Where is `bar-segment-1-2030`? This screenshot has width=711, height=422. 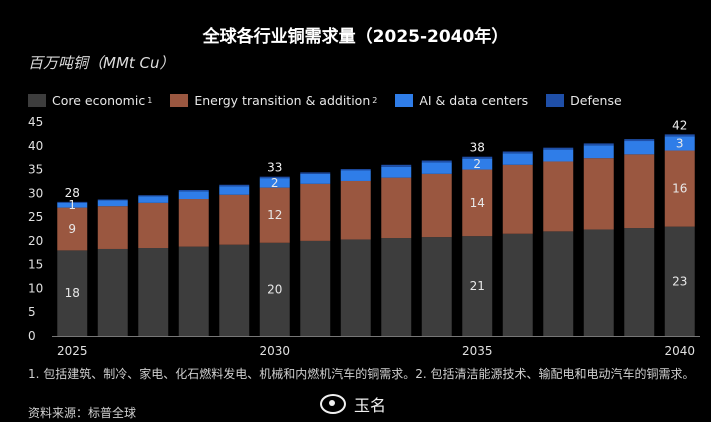
bar-segment-1-2030 is located at coordinates (274, 215).